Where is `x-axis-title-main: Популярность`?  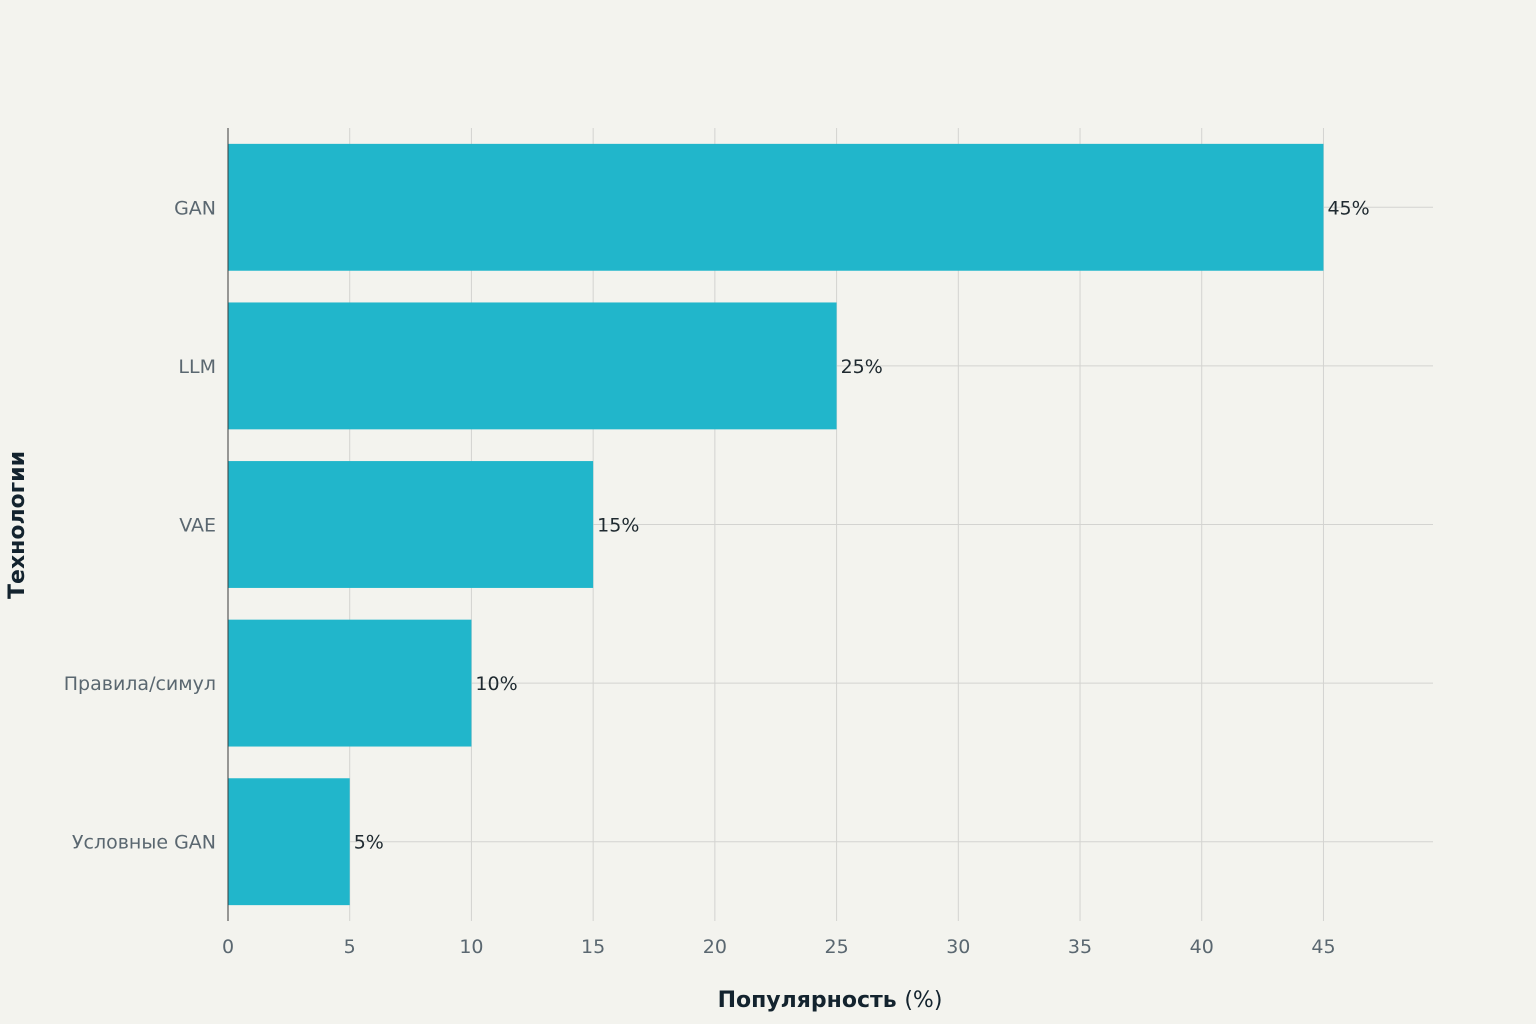
x-axis-title-main: Популярность is located at coordinates (807, 1000).